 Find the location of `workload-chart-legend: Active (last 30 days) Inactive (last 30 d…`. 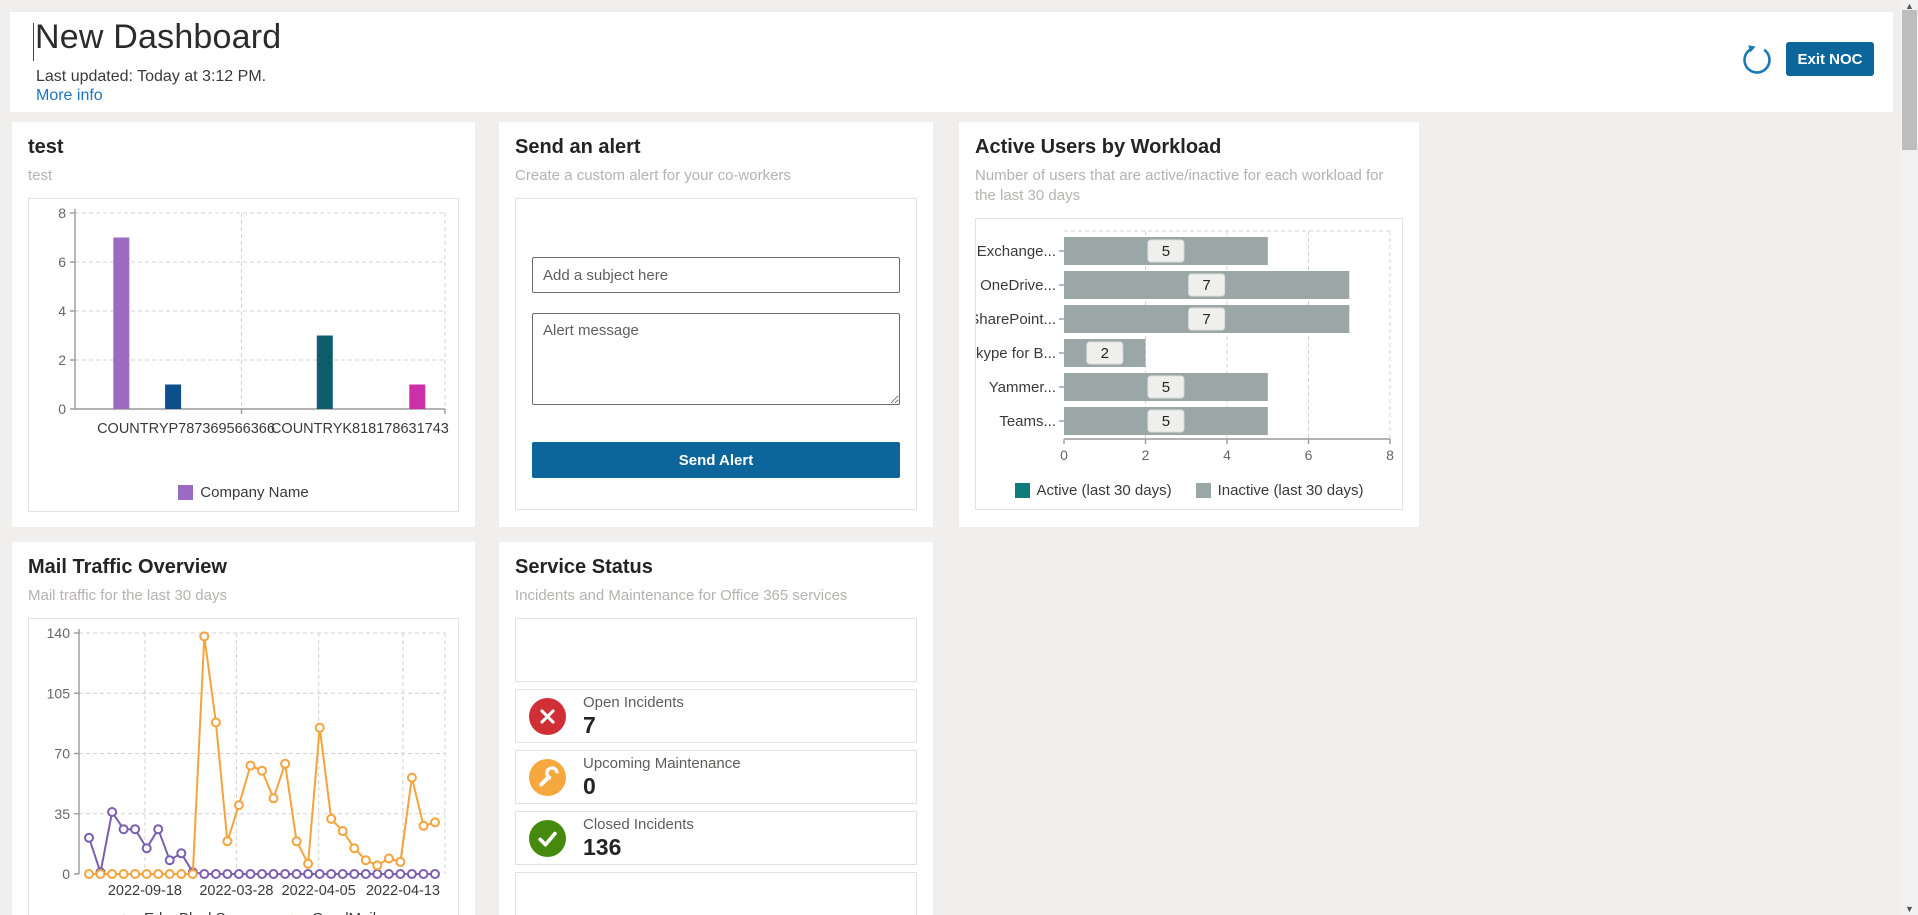

workload-chart-legend: Active (last 30 days) Inactive (last 30 d… is located at coordinates (1189, 491).